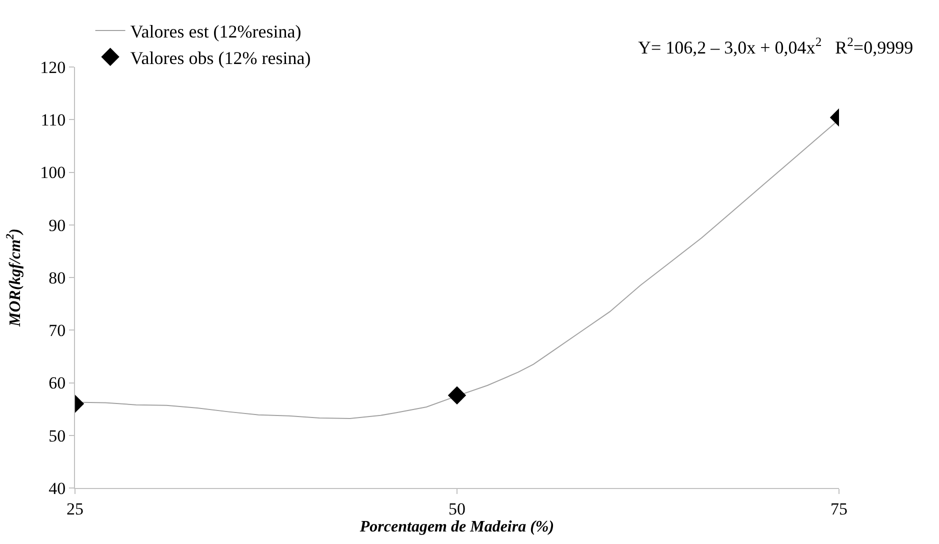  What do you see at coordinates (57, 436) in the screenshot?
I see `y-tick-label: 50` at bounding box center [57, 436].